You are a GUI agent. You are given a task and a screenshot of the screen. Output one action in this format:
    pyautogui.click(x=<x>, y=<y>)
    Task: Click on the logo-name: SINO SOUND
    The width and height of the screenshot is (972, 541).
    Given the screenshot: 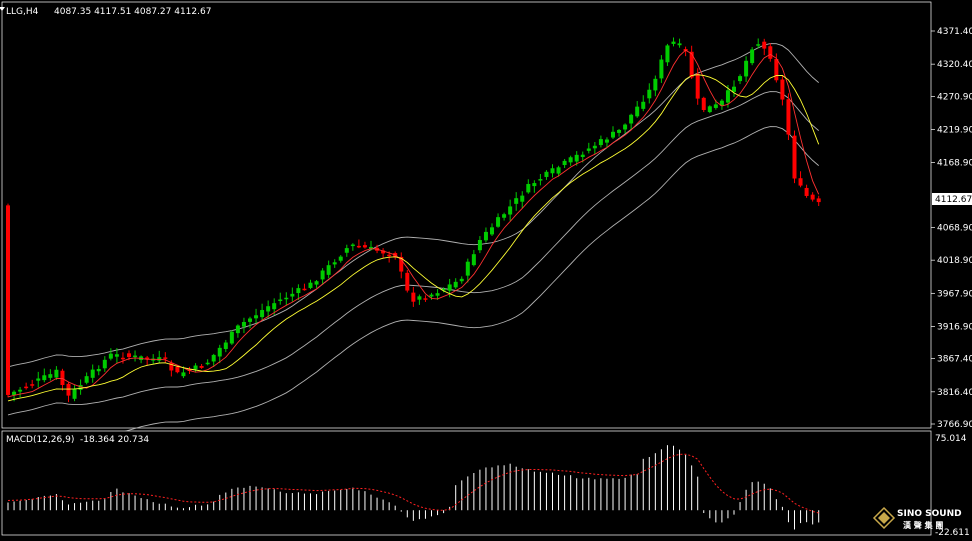 What is the action you would take?
    pyautogui.click(x=929, y=514)
    